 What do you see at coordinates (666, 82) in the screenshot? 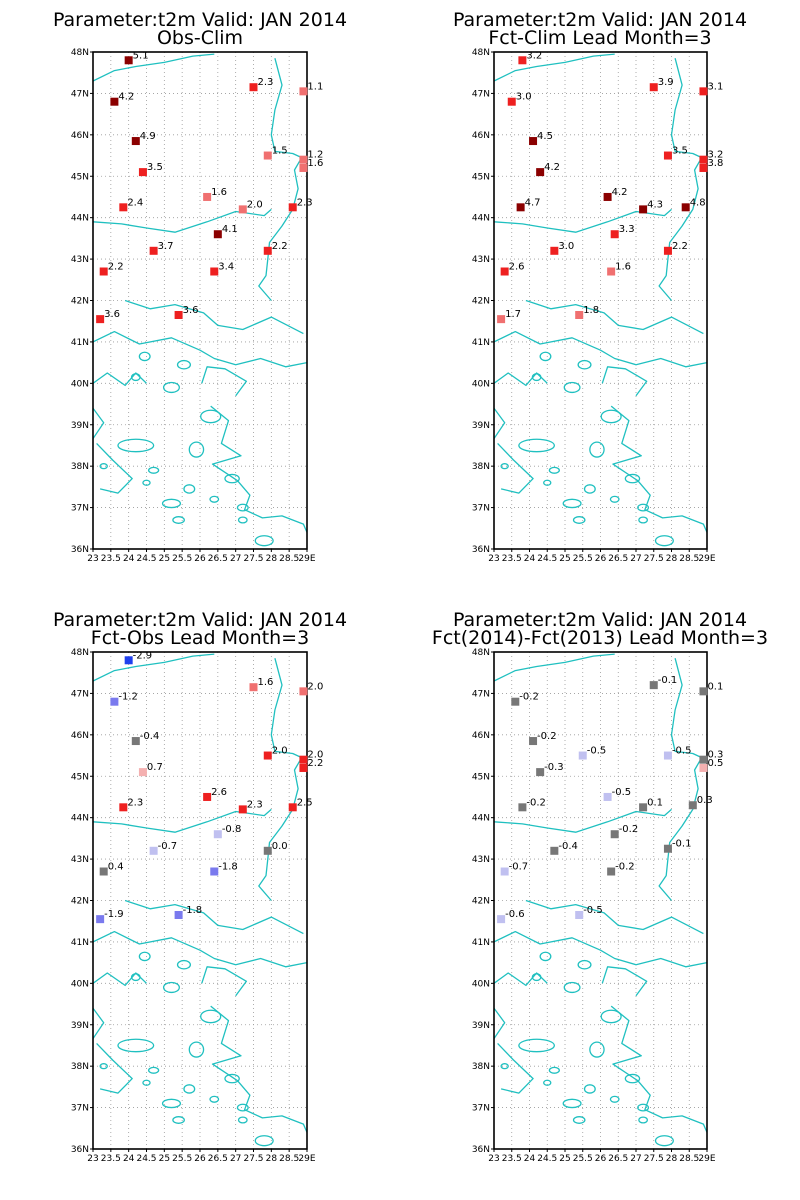
I see `station-value-label: 3.9` at bounding box center [666, 82].